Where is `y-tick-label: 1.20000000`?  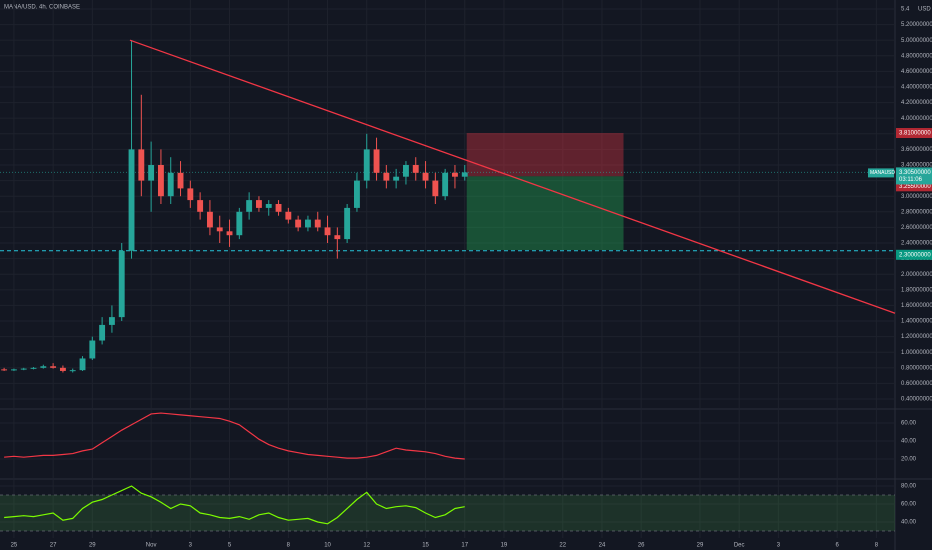 y-tick-label: 1.20000000 is located at coordinates (916, 337).